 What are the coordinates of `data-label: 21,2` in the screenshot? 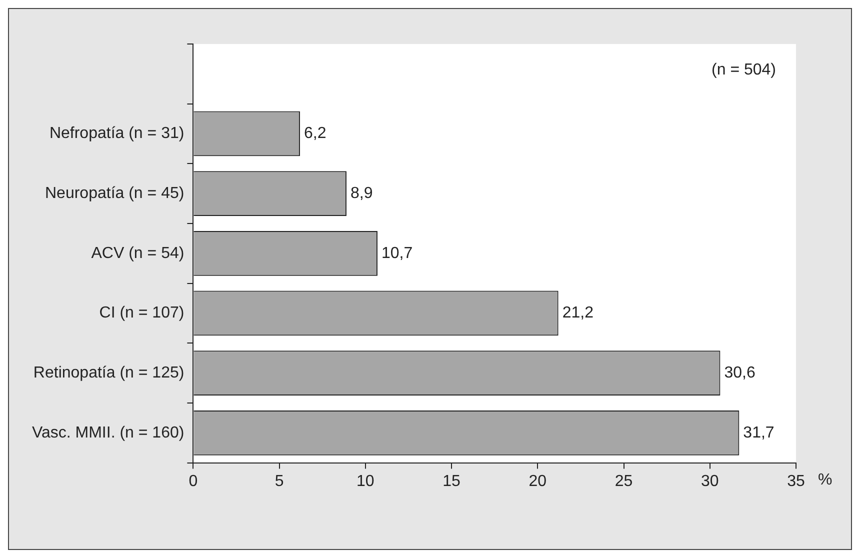 It's located at (578, 313).